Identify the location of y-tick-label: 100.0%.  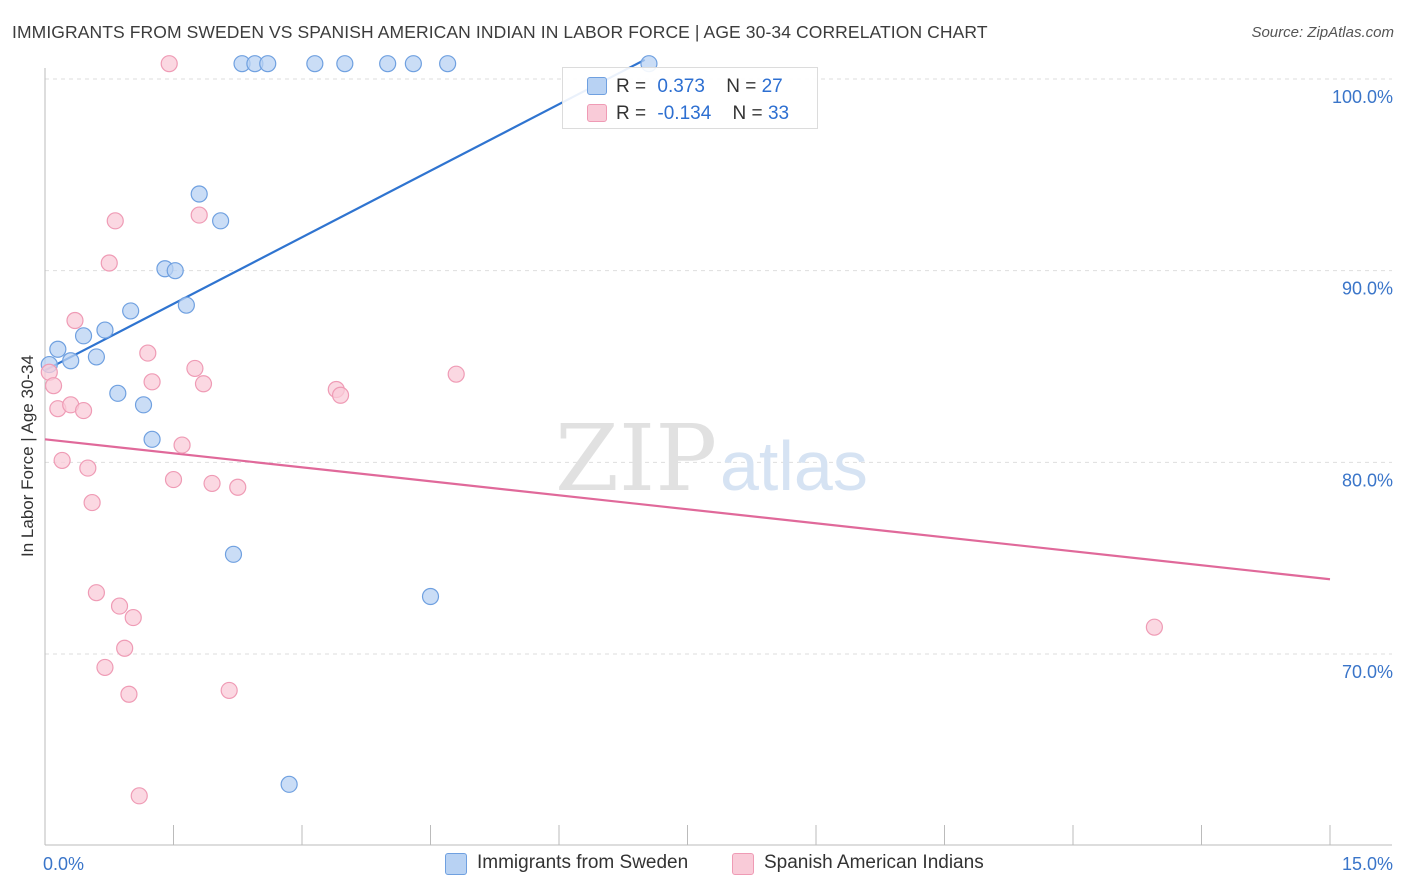
(1362, 97).